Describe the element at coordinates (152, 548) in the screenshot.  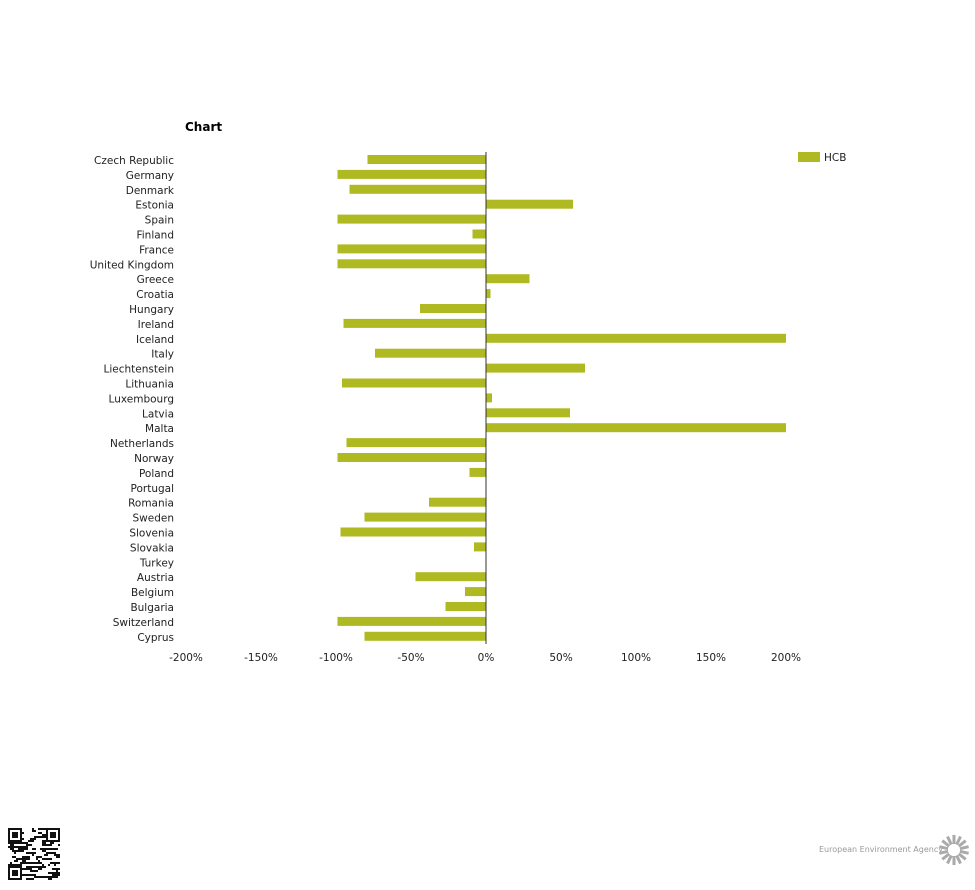
I see `category-label: Slovakia` at that location.